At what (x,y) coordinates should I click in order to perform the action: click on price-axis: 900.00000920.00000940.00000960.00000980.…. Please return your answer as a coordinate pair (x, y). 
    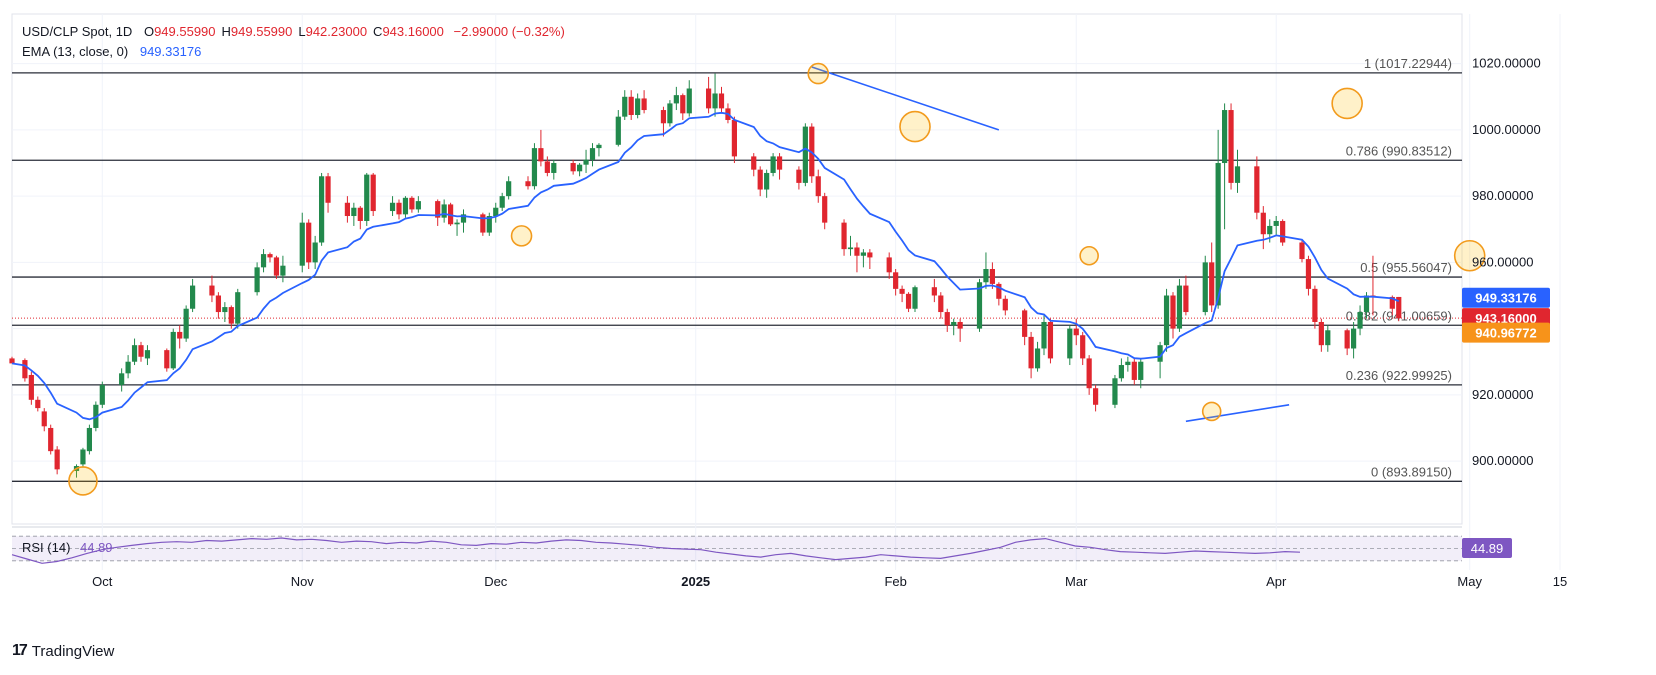
    Looking at the image, I should click on (1506, 262).